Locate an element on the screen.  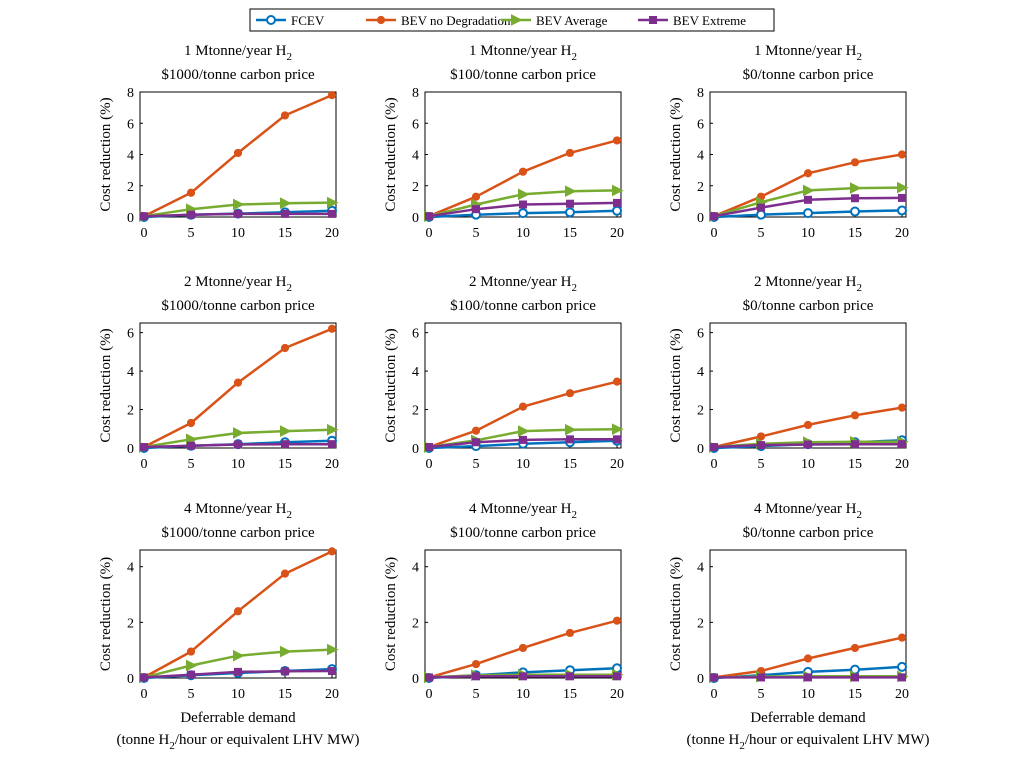
y-axis-label: Cost reduction (%) is located at coordinates (106, 154).